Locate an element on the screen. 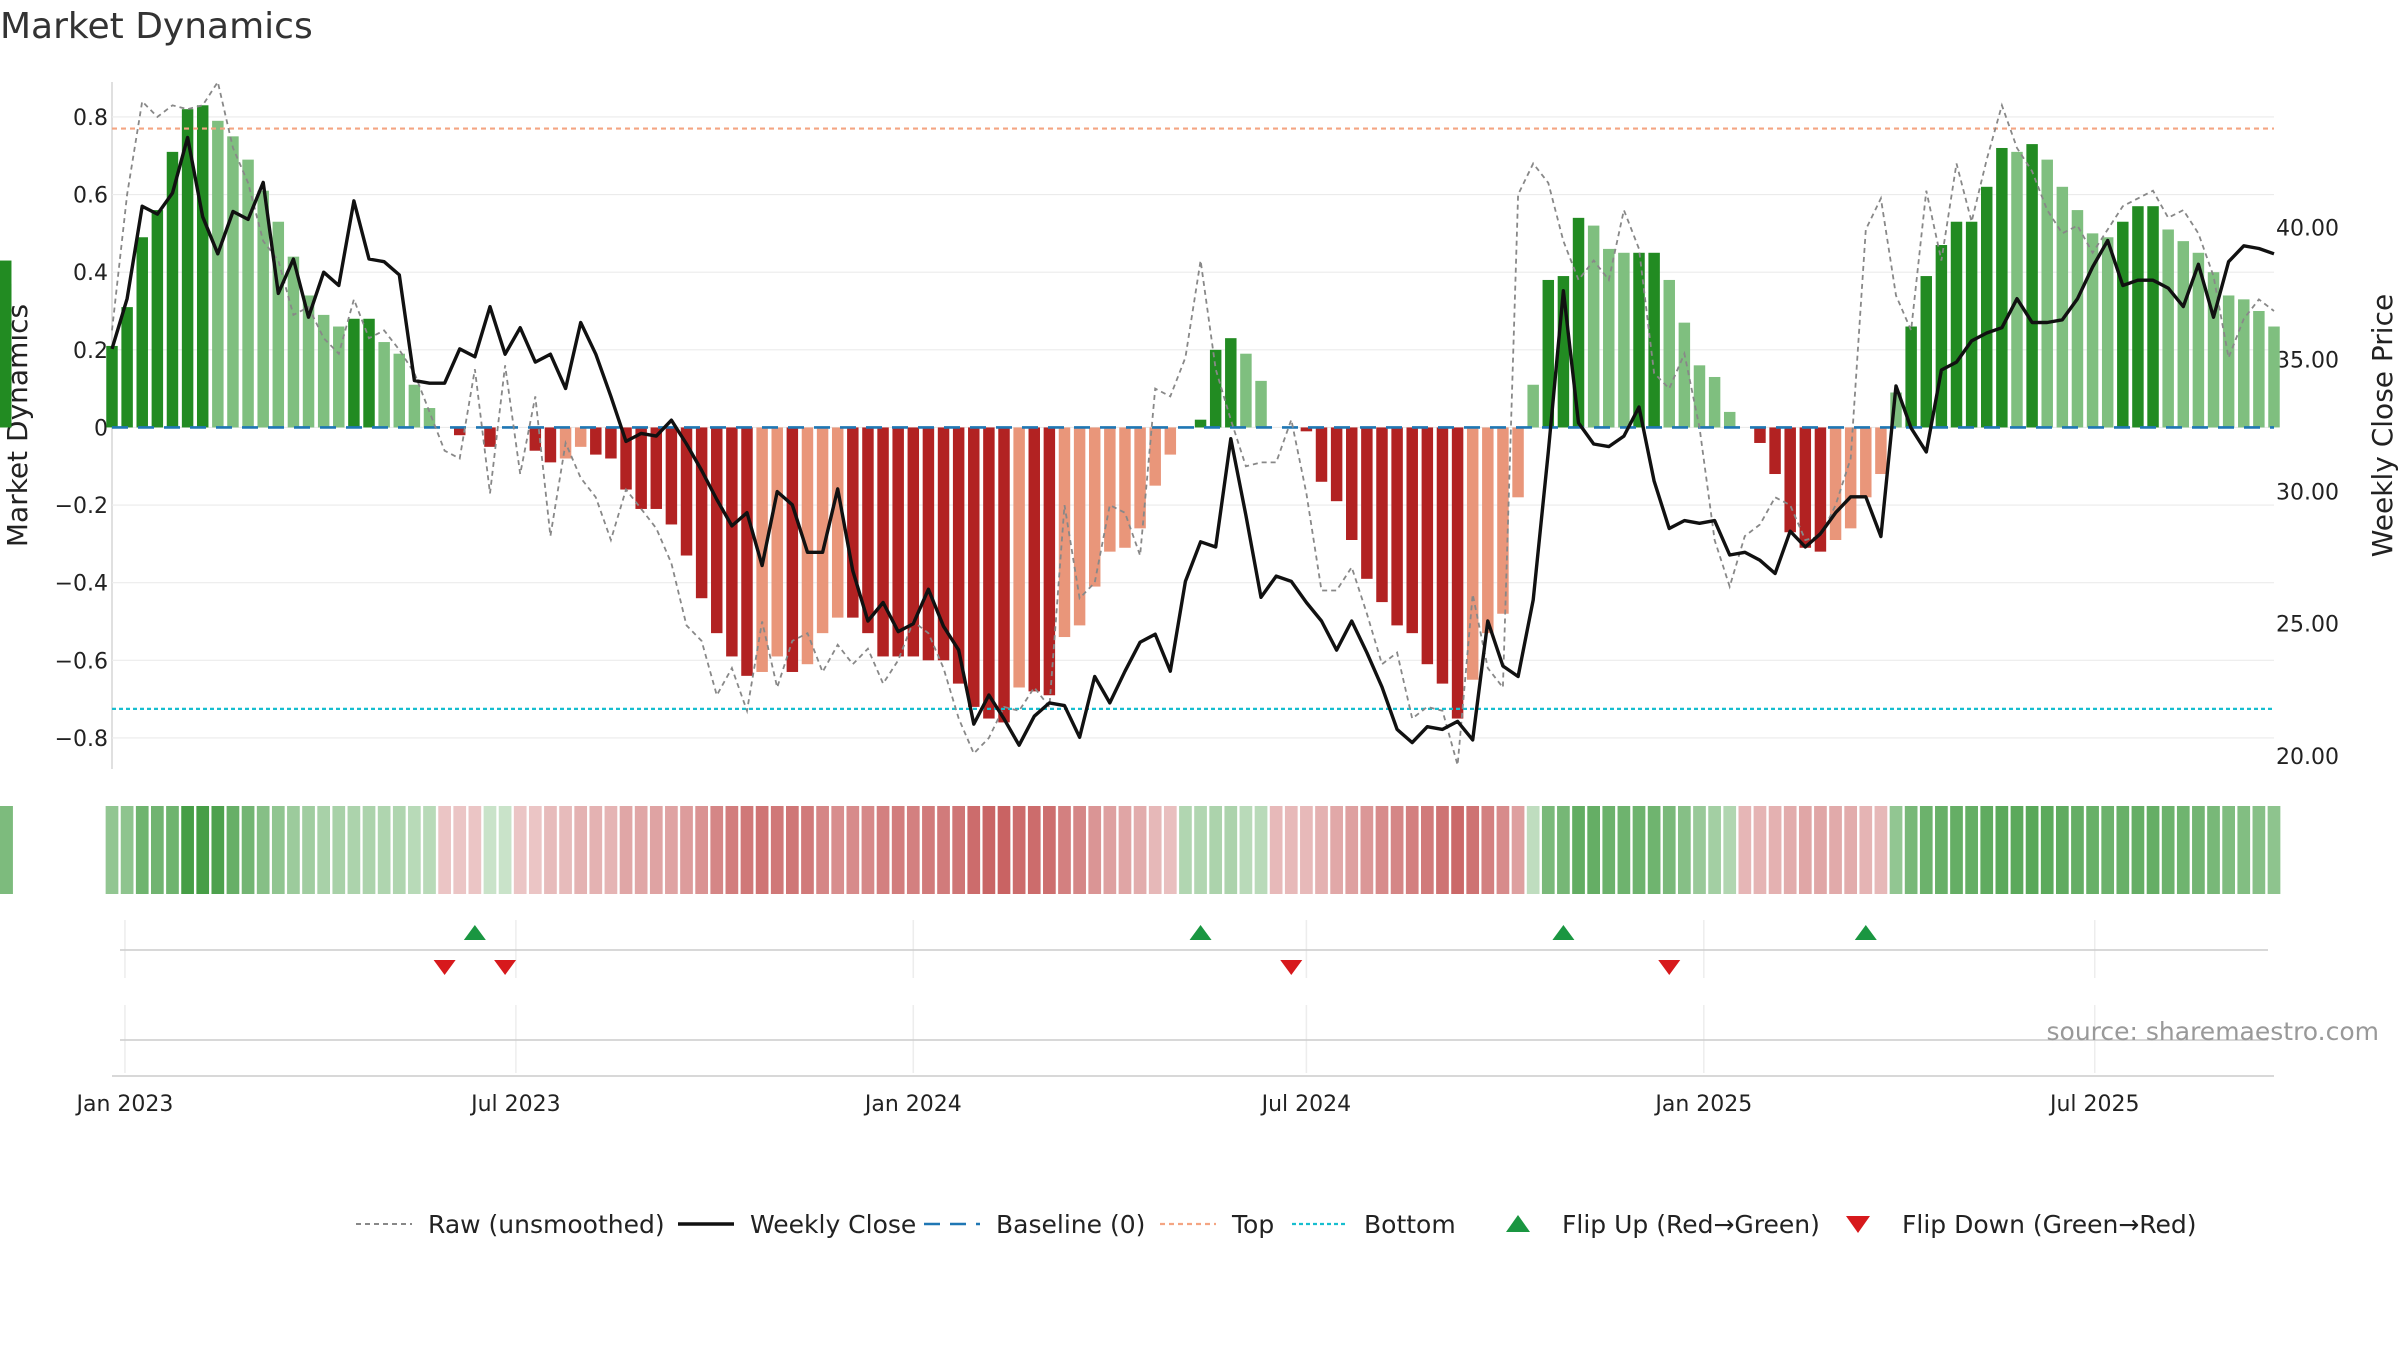 This screenshot has height=1350, width=2400. y2-tick-label: 30.00 is located at coordinates (2307, 493).